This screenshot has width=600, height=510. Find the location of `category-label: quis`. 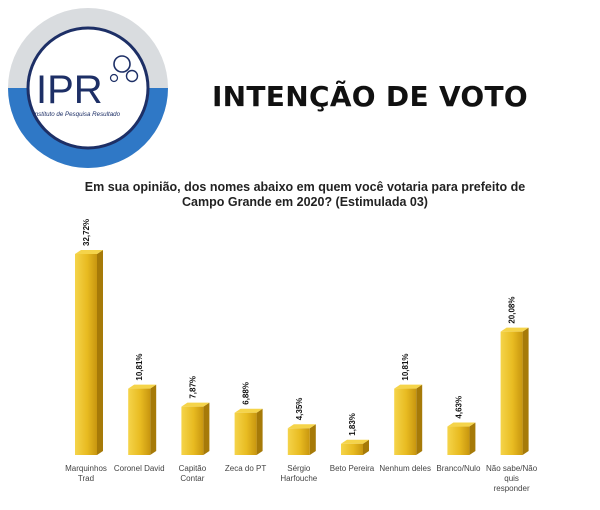

category-label: quis is located at coordinates (511, 478).